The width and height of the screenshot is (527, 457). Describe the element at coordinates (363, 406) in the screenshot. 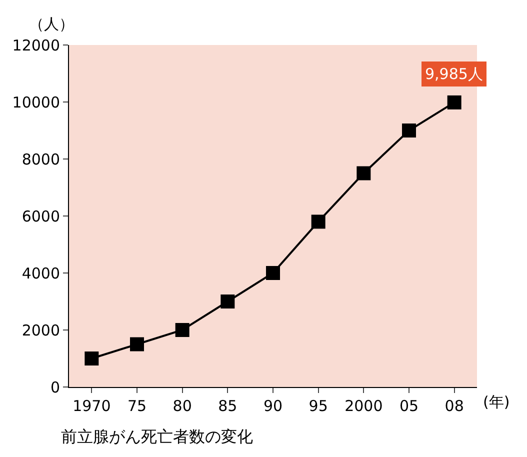

I see `x-tick-label: 2000` at that location.